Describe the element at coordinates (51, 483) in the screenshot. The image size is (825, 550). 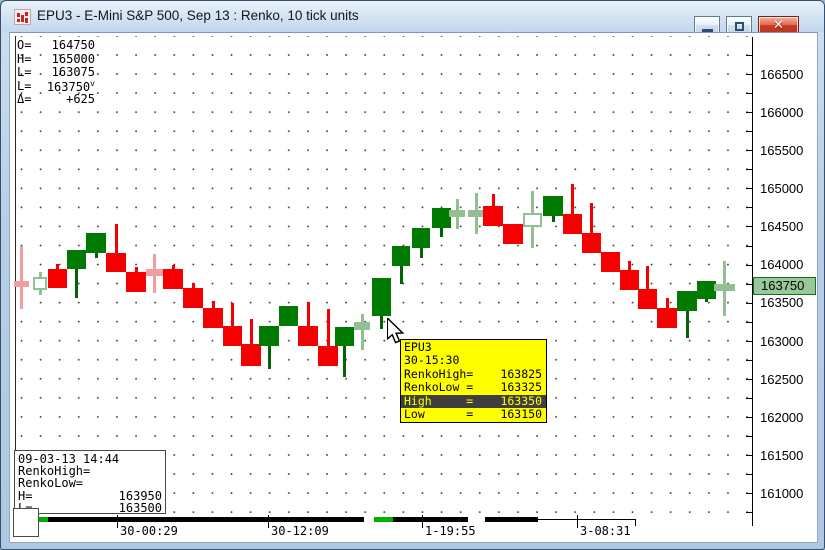
I see `data-window-row: RenkoLow=` at that location.